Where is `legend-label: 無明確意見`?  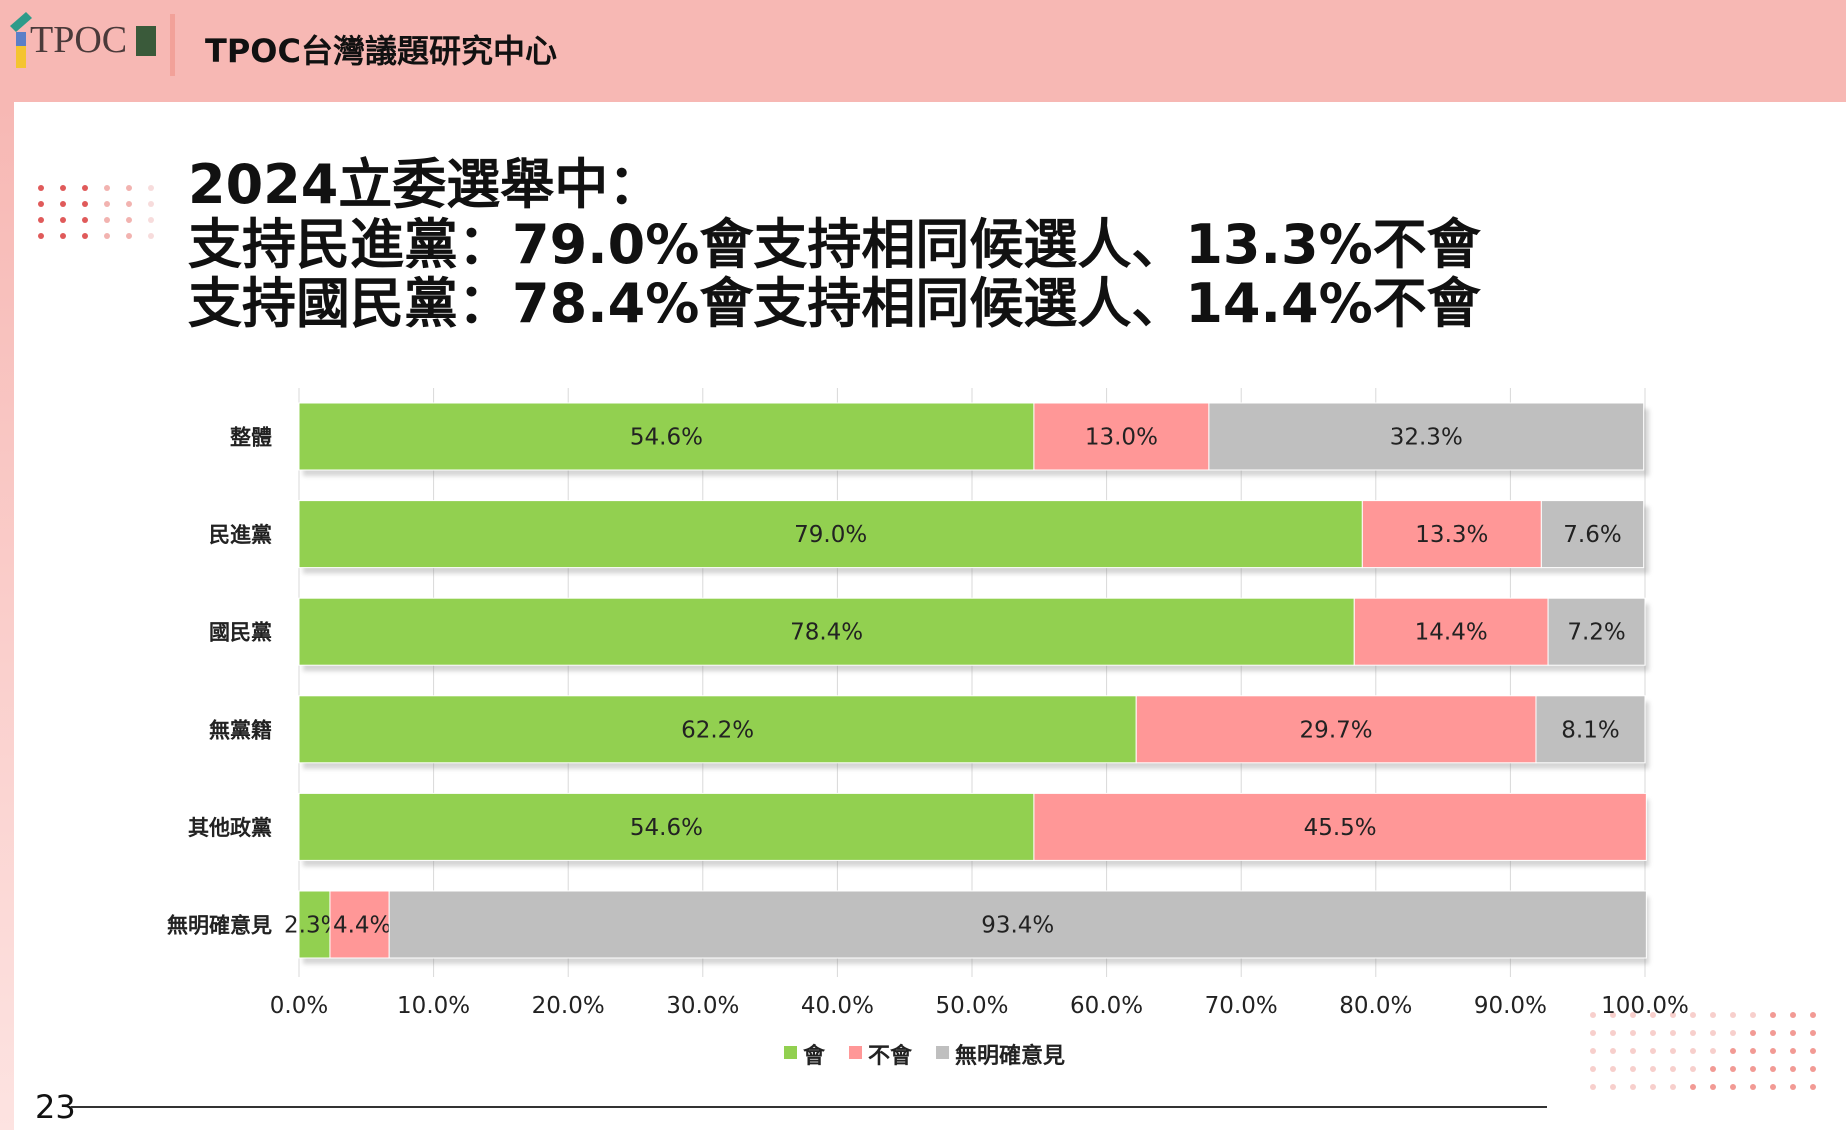
legend-label: 無明確意見 is located at coordinates (1010, 1056).